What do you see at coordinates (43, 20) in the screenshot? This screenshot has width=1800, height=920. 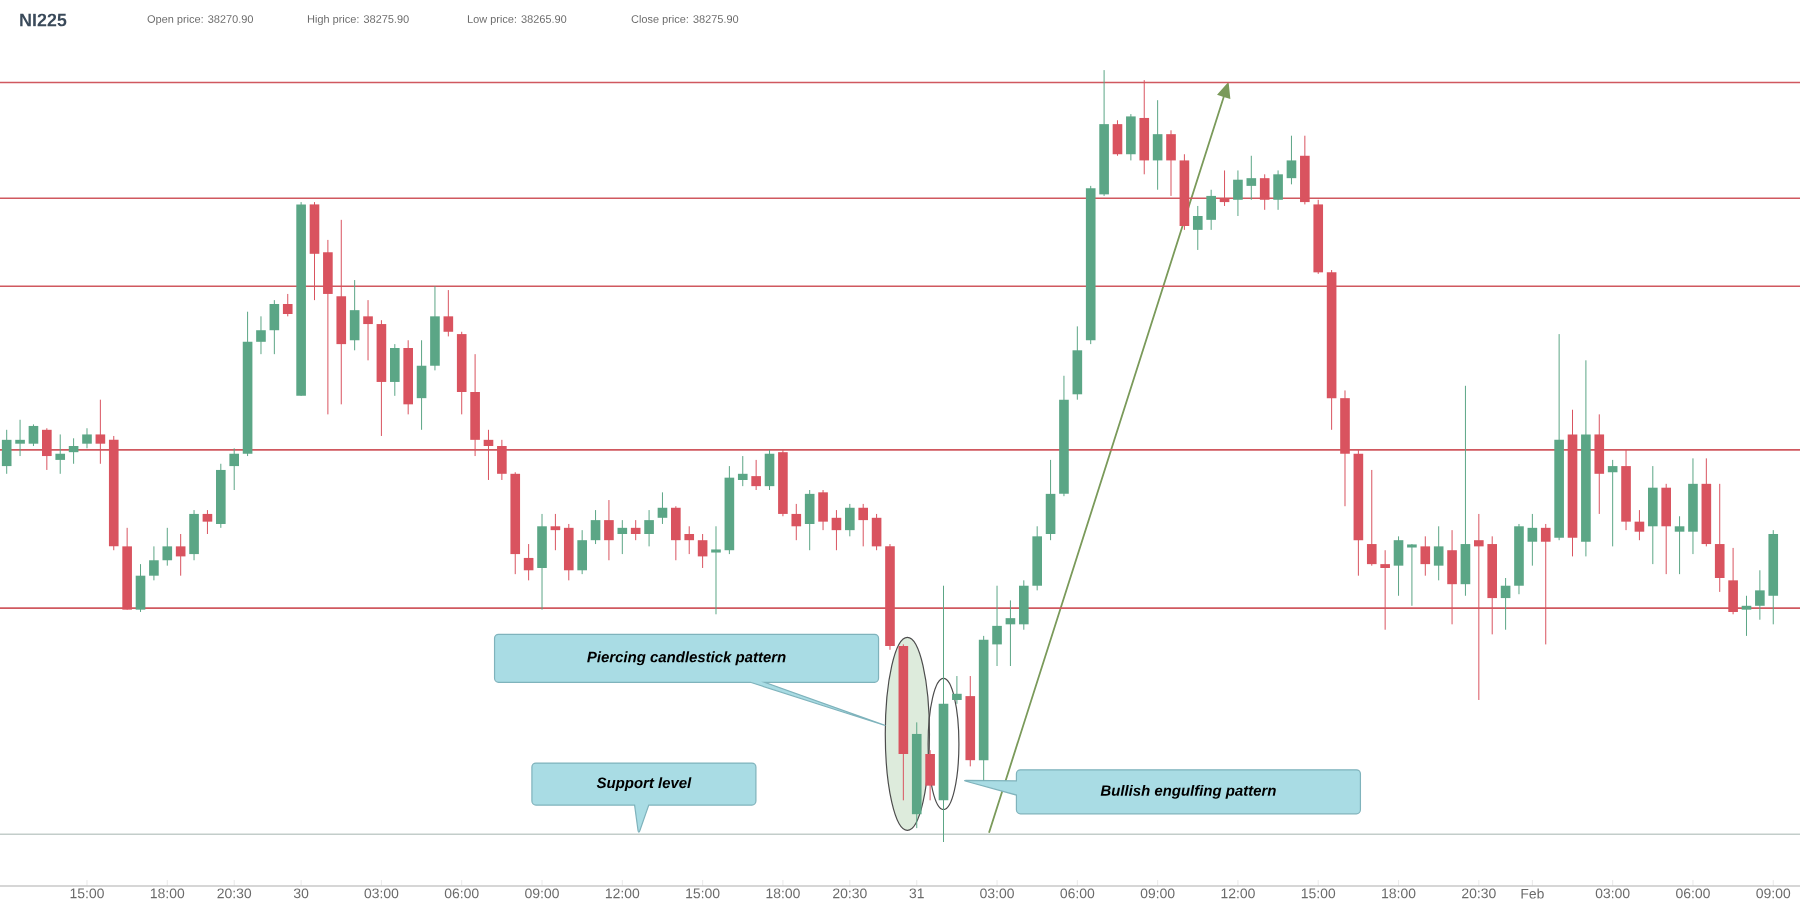 I see `chart-title: NI225` at bounding box center [43, 20].